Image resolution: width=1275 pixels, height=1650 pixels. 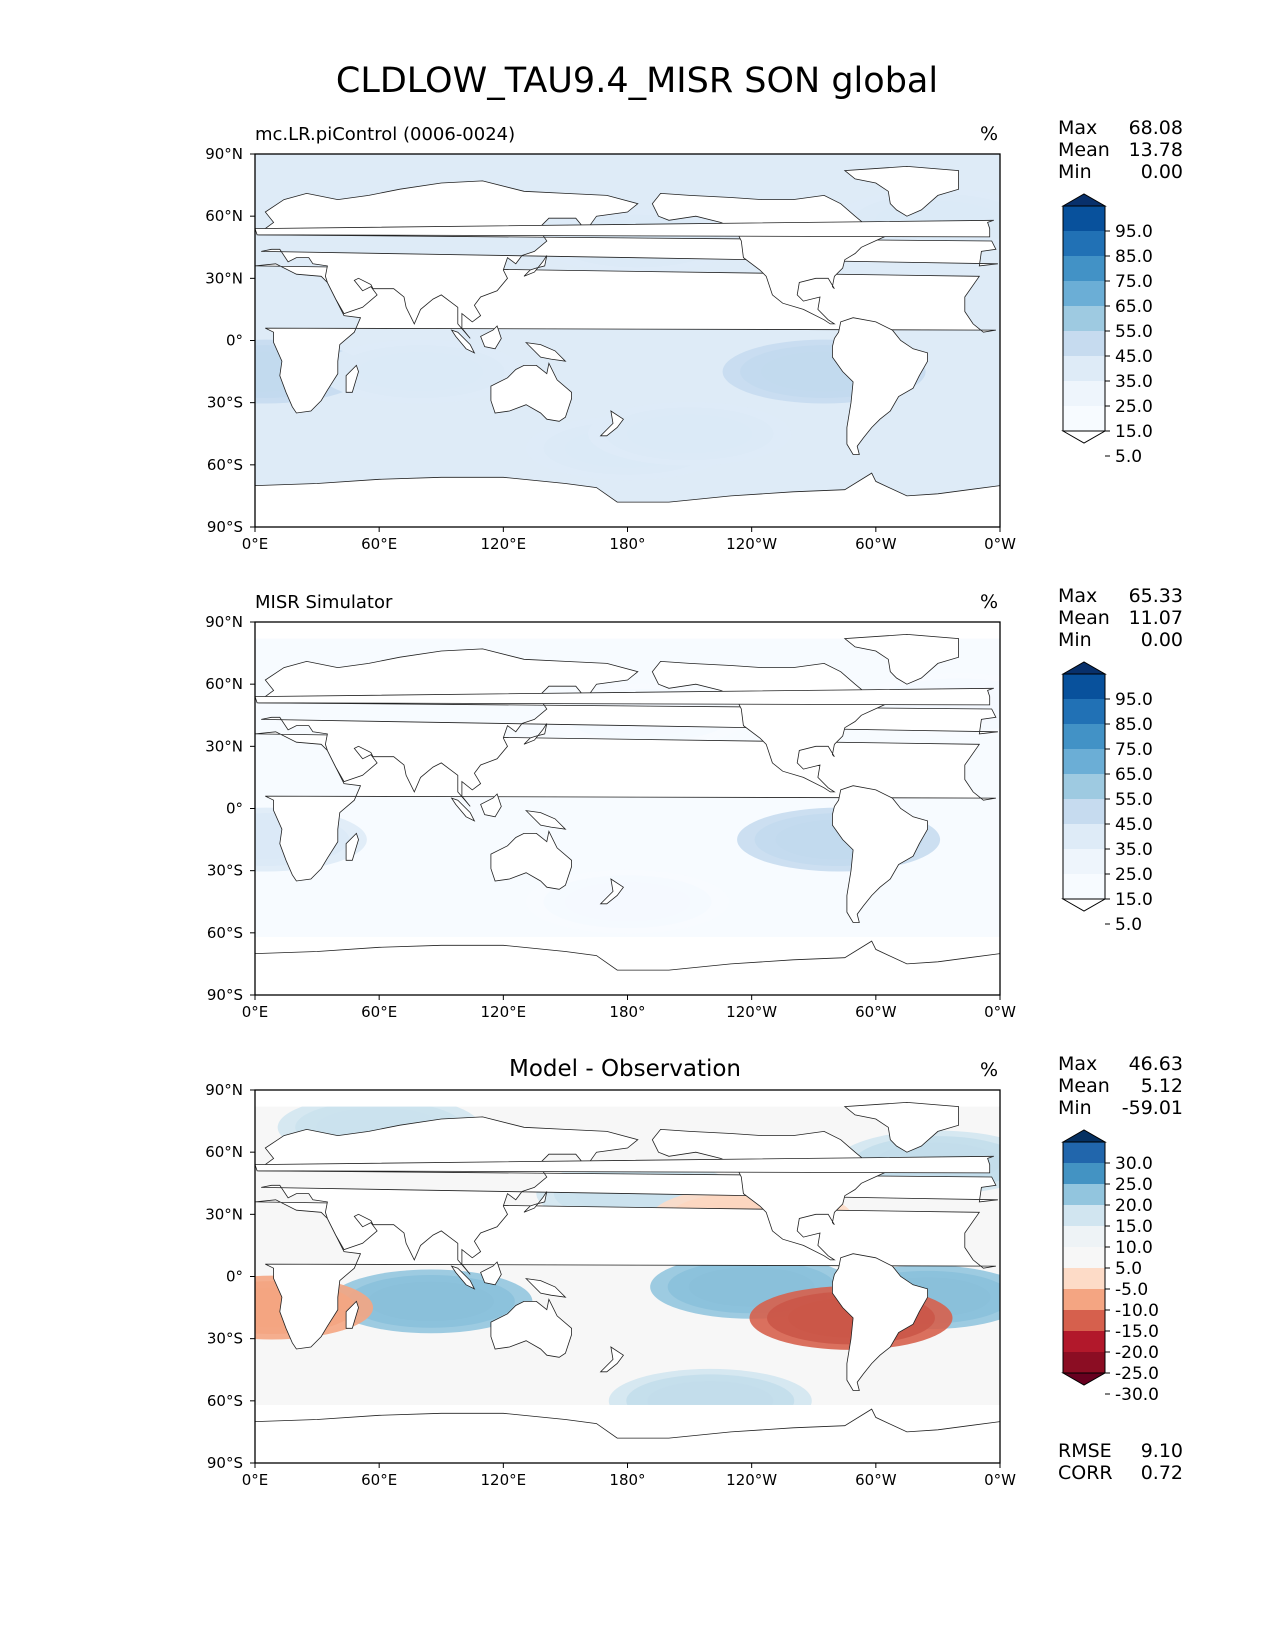 I want to click on colorbar-tick-label: 45.0, so click(x=1134, y=825).